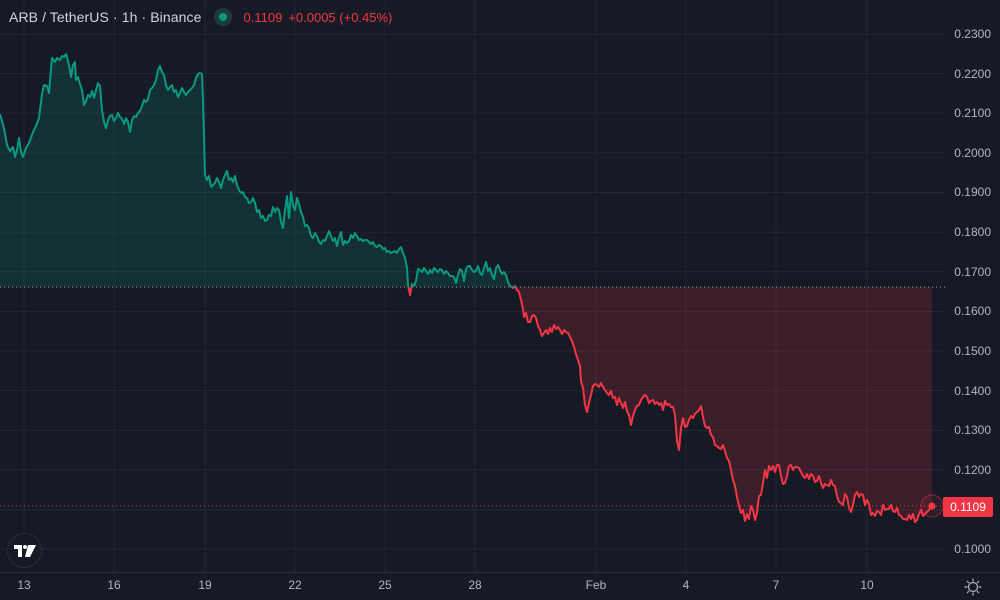 Image resolution: width=1000 pixels, height=600 pixels. I want to click on x-tick-label: 16, so click(114, 585).